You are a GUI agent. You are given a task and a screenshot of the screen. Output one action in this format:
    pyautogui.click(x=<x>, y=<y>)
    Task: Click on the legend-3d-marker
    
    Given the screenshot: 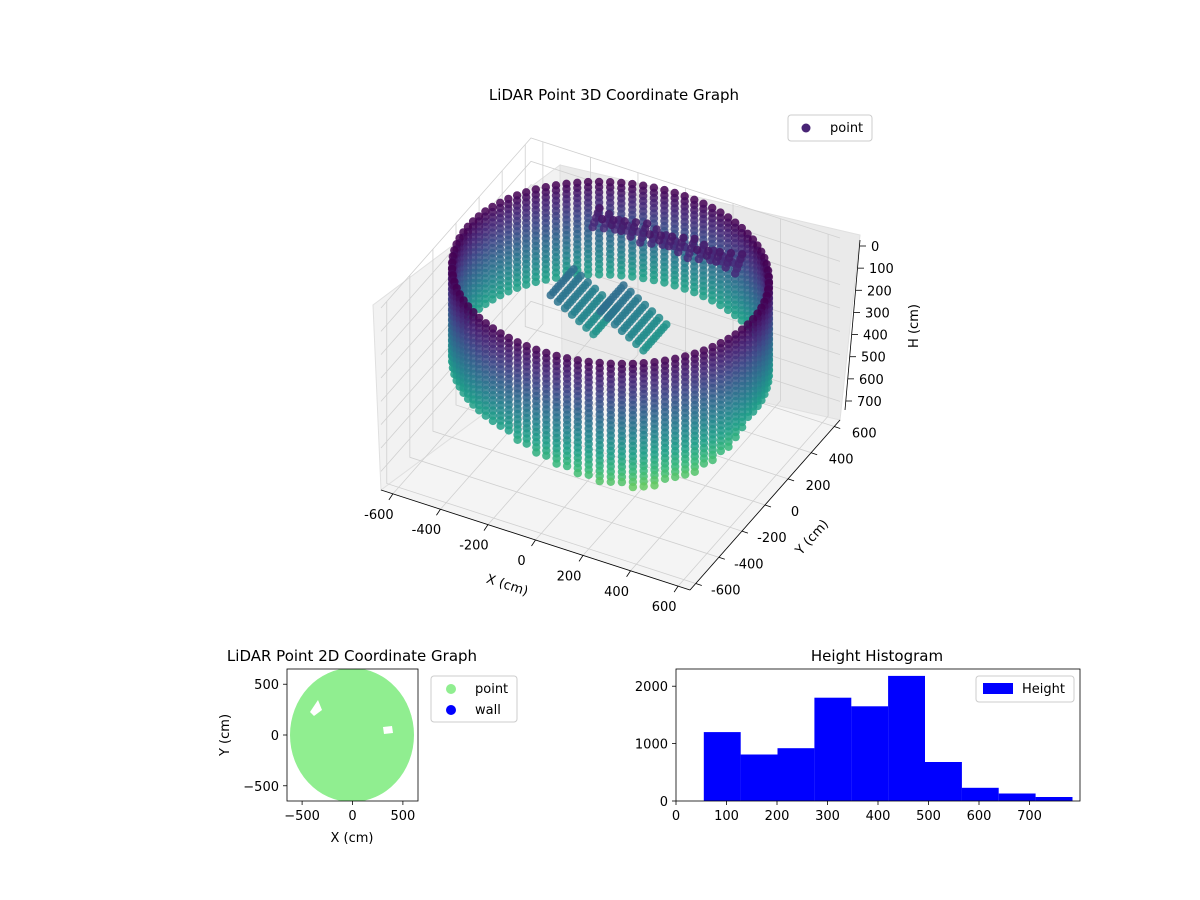 What is the action you would take?
    pyautogui.click(x=806, y=128)
    